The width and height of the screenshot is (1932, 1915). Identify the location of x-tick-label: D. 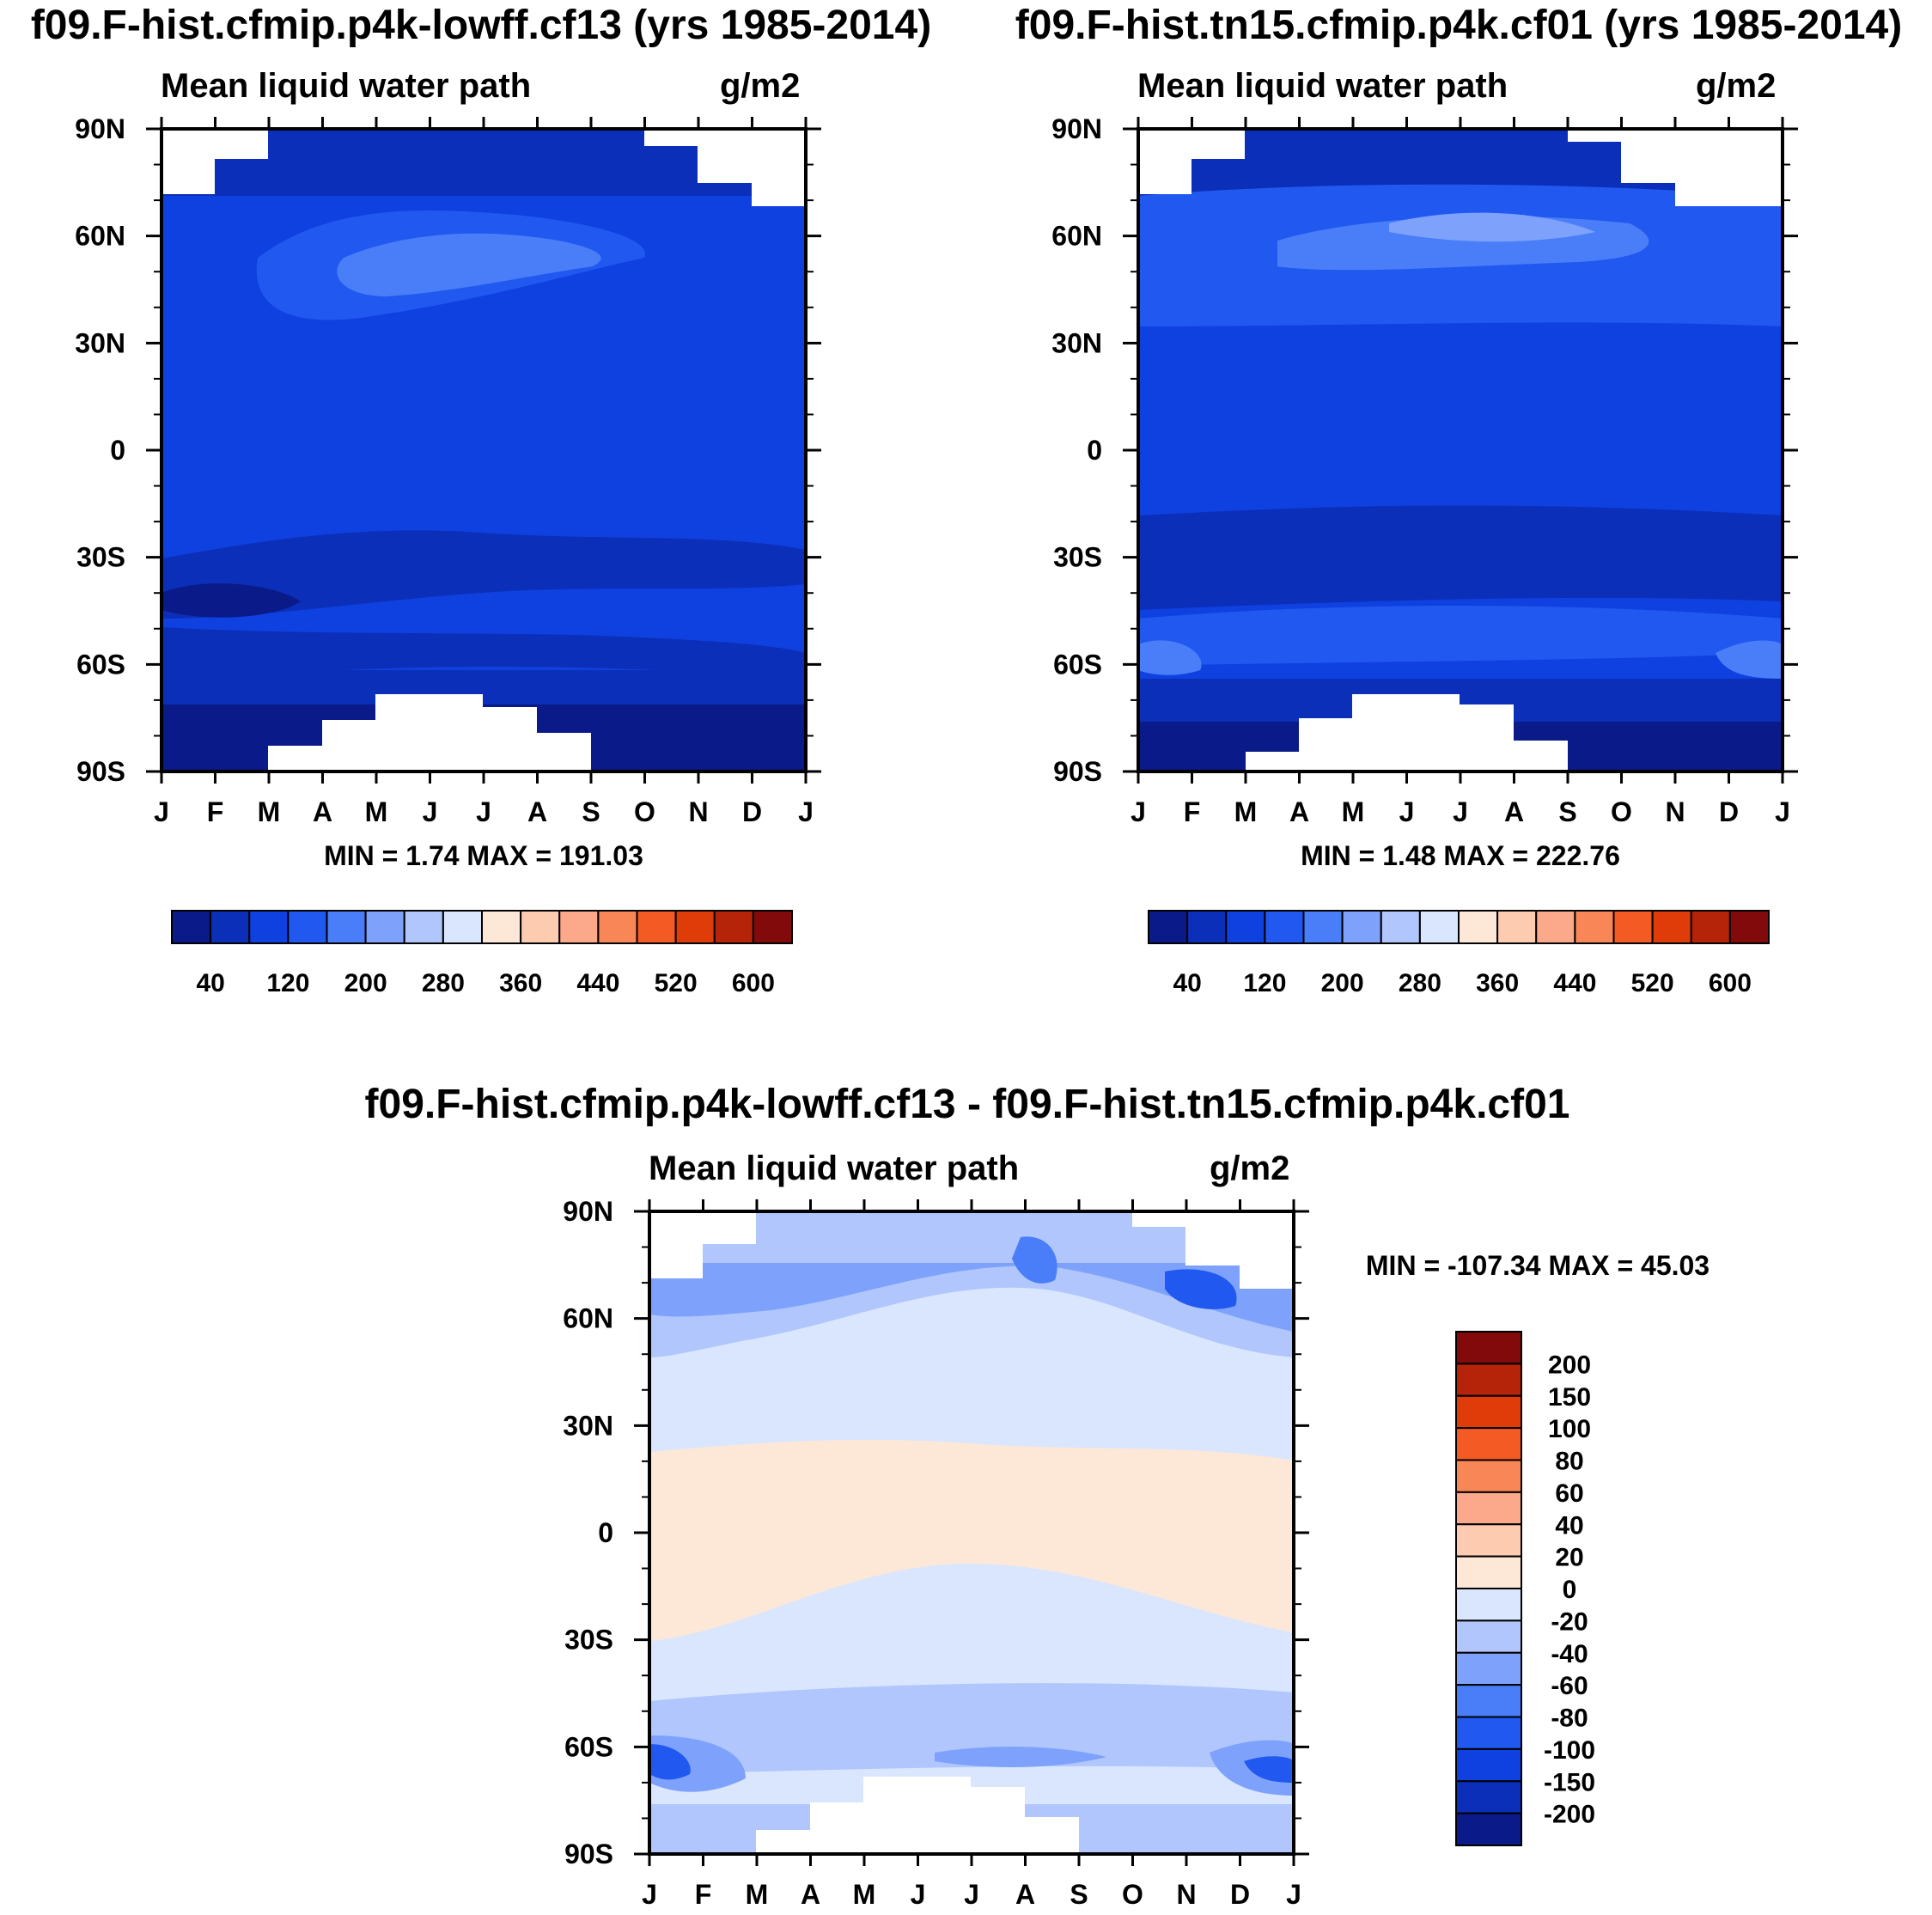
(1240, 1894).